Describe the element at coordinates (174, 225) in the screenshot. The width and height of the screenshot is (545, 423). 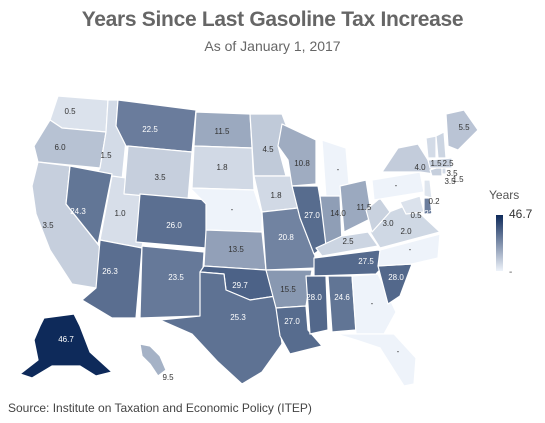
I see `state-value-co: 26.0` at that location.